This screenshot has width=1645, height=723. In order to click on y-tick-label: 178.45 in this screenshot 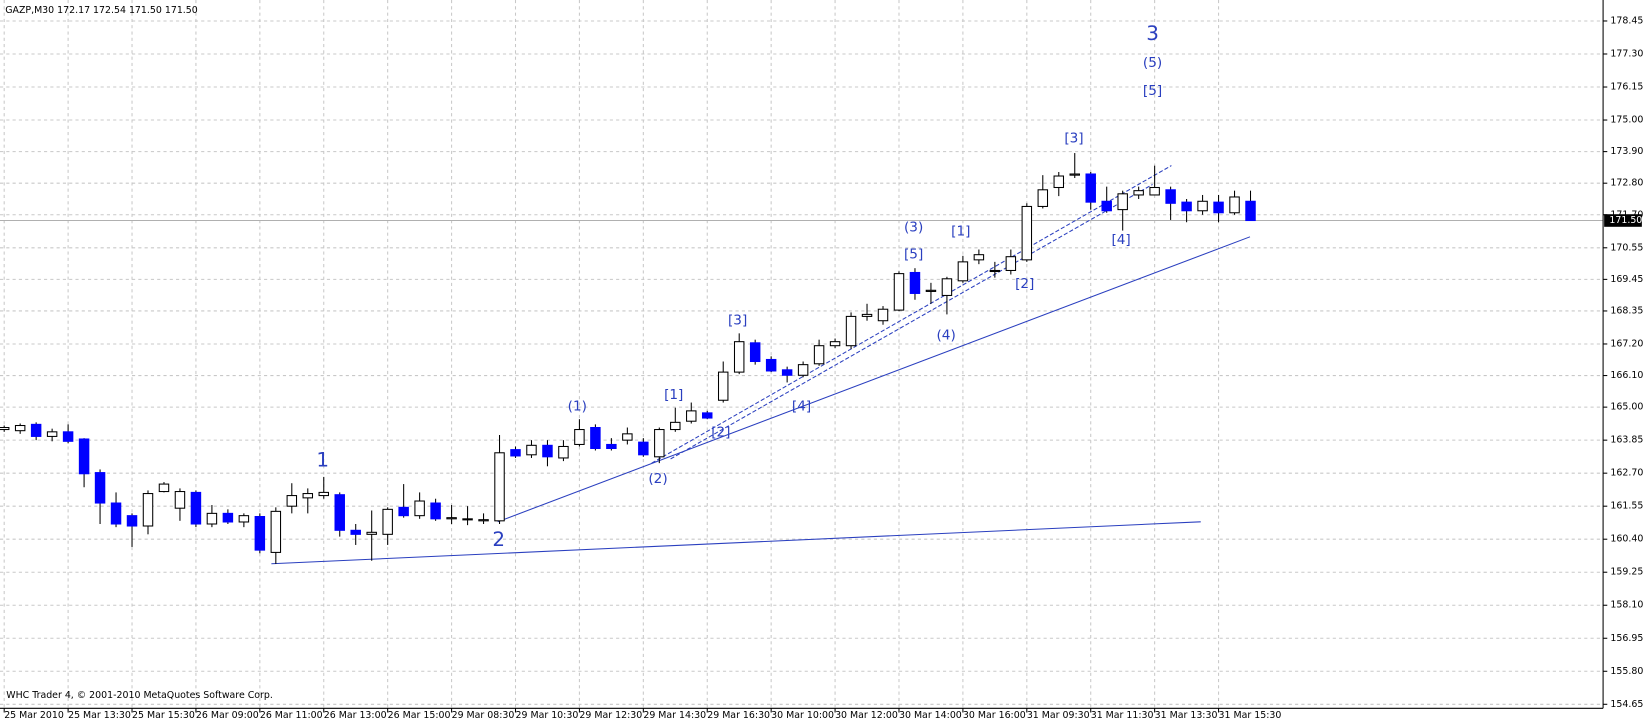, I will do `click(1626, 20)`.